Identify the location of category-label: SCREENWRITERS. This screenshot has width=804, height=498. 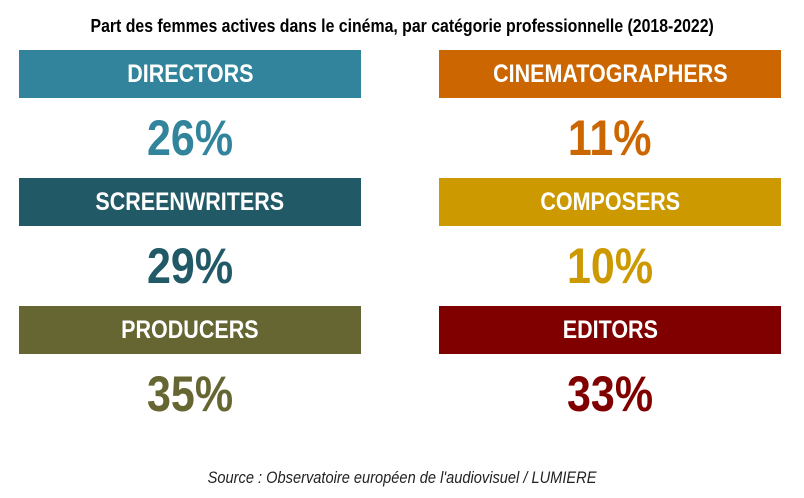
(190, 201).